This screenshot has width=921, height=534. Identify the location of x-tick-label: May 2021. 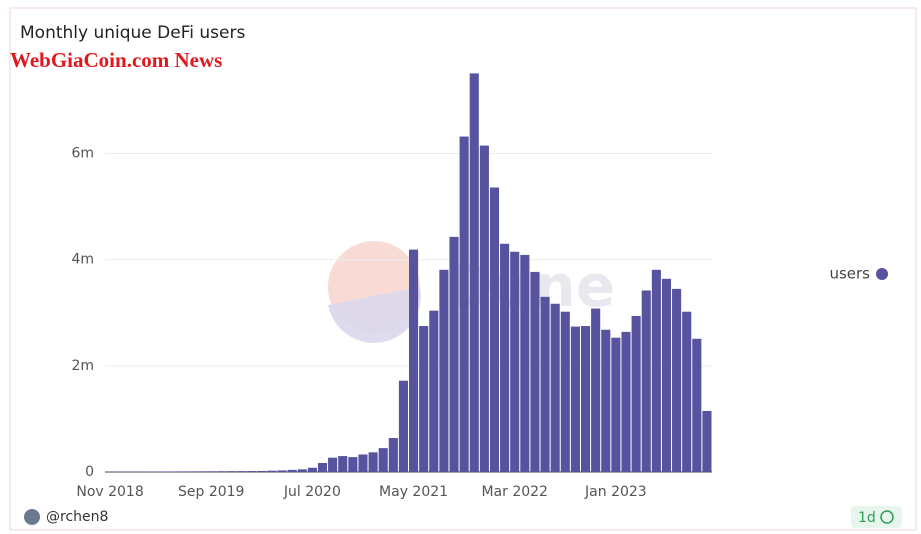
(413, 492).